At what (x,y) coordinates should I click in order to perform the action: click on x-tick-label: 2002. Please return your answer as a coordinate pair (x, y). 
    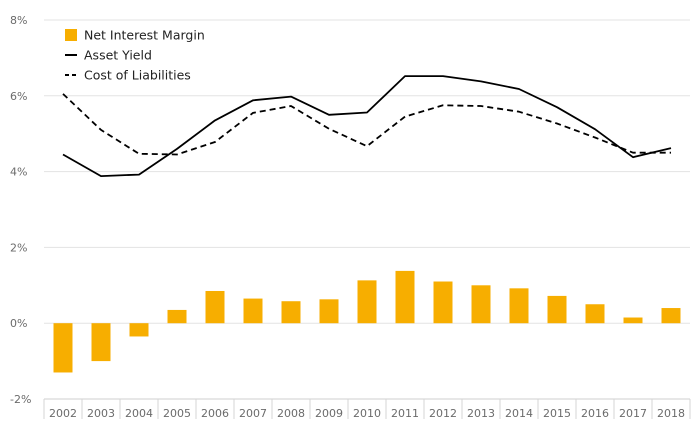
    Looking at the image, I should click on (63, 413).